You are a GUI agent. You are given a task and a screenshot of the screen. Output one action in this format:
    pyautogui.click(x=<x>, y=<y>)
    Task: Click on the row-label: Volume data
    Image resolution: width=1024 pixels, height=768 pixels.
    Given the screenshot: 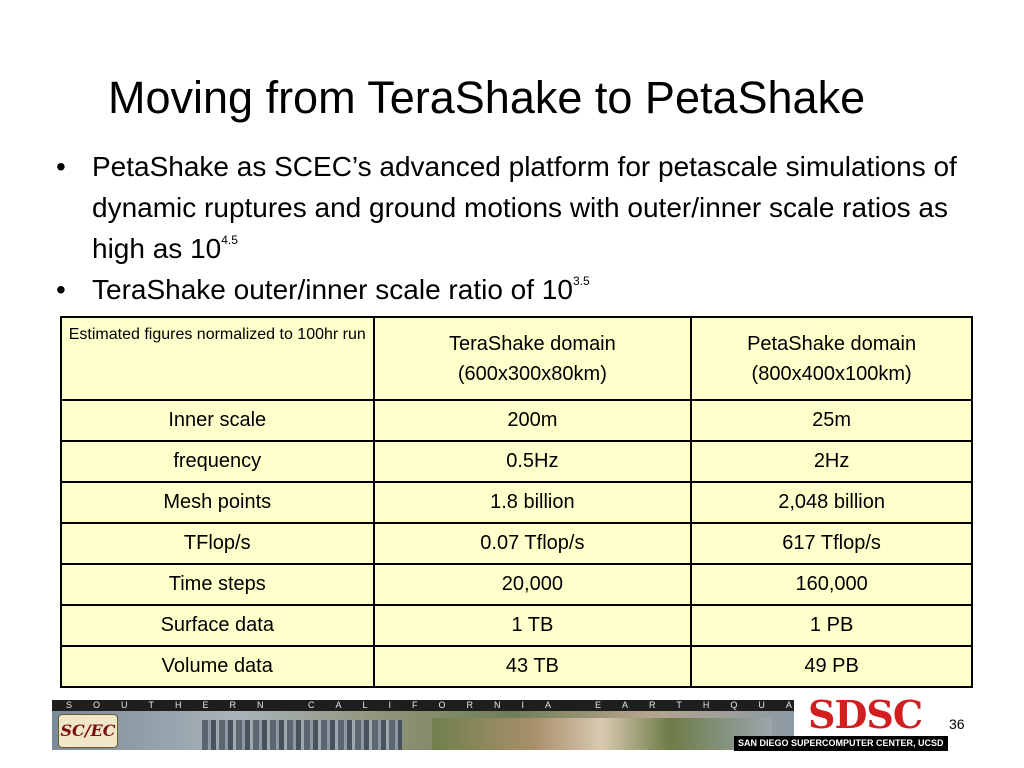 What is the action you would take?
    pyautogui.click(x=217, y=666)
    